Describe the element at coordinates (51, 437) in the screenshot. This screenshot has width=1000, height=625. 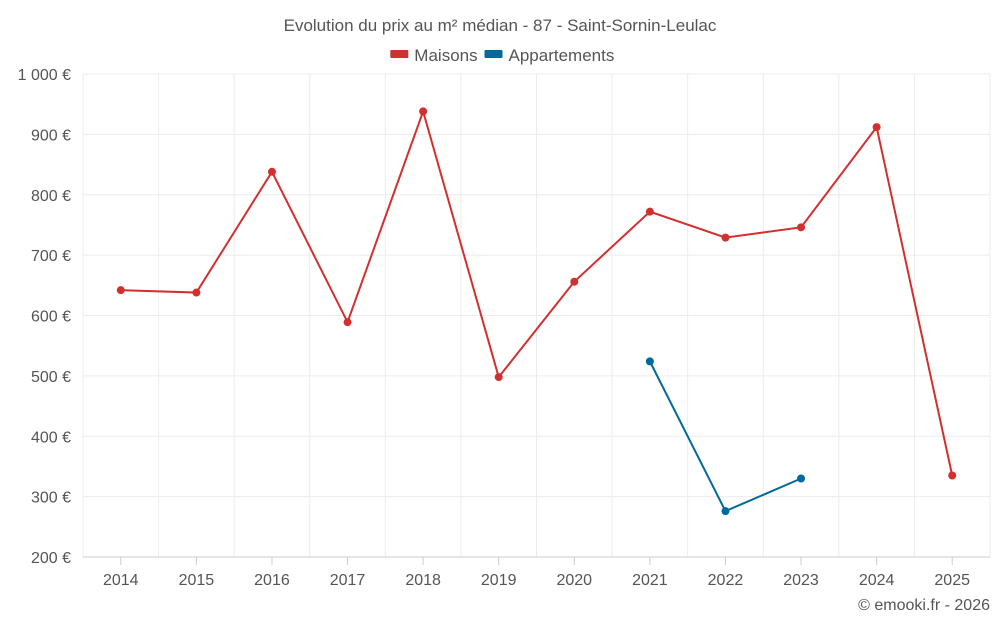
I see `y-tick-label: 400 €` at that location.